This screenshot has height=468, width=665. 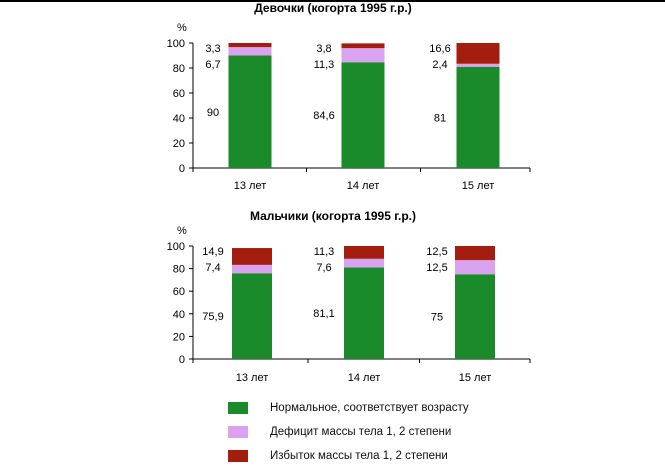 I want to click on data-label-boys-excess: 14,9, so click(x=212, y=252).